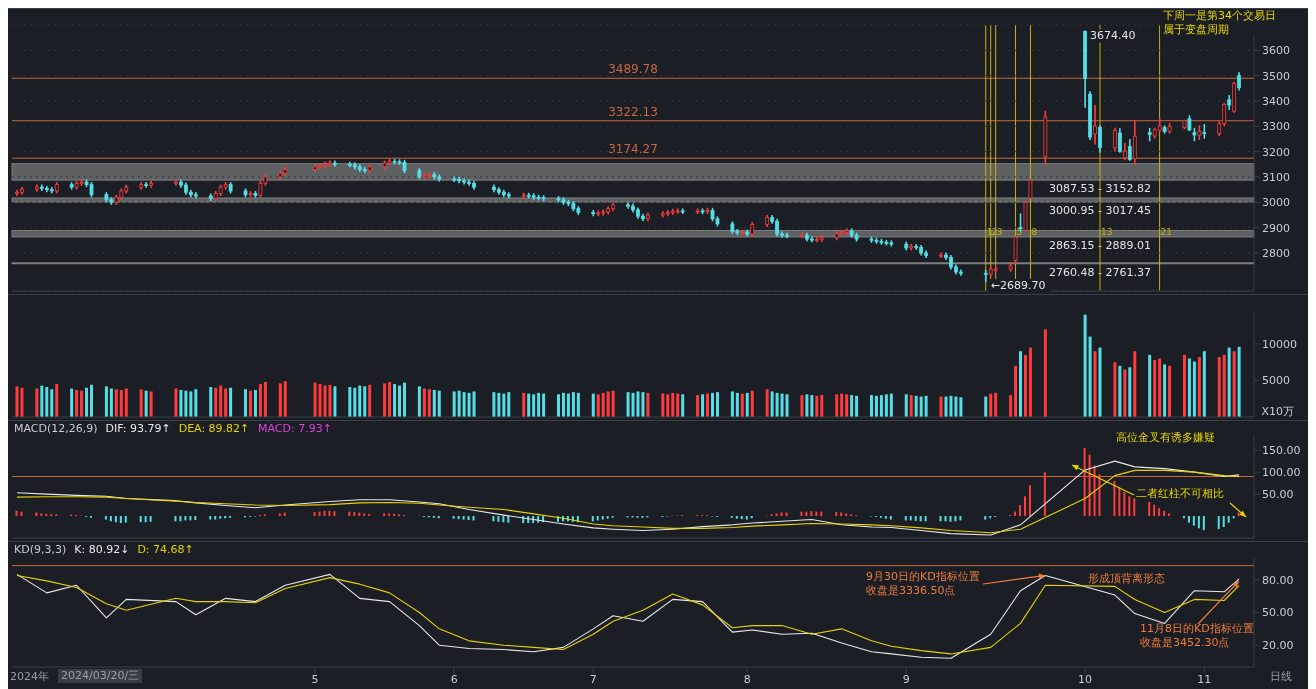 The width and height of the screenshot is (1316, 689). Describe the element at coordinates (923, 584) in the screenshot. I see `annotation: 9月30日的KD指标位置收盘是3336.50点` at that location.